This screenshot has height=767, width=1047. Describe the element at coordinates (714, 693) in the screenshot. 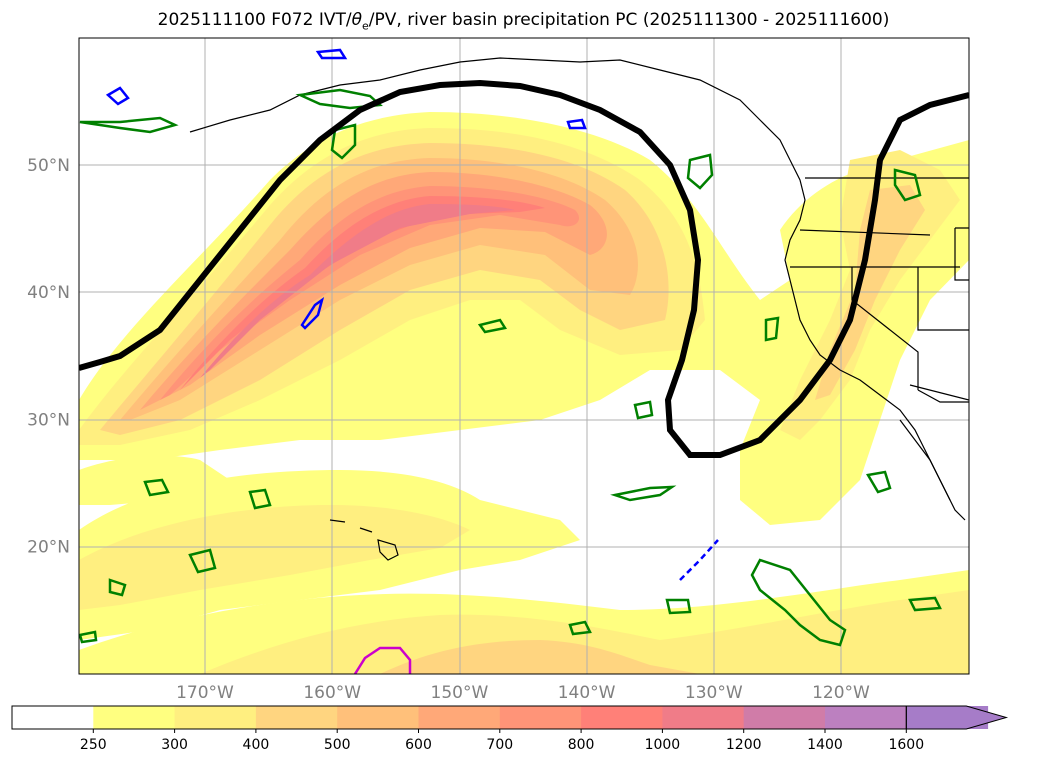

I see `lon-label: 130°W` at that location.